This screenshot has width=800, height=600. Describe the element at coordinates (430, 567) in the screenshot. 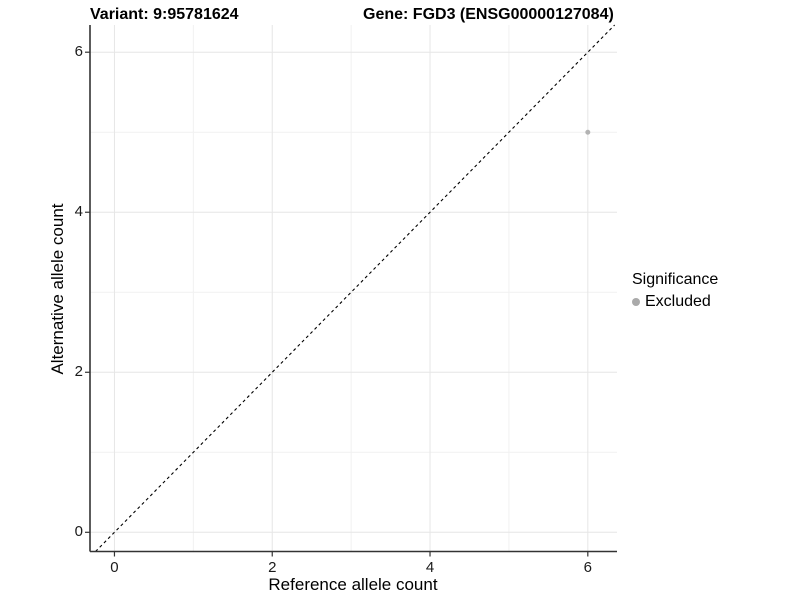

I see `x-tick-label: 4` at that location.